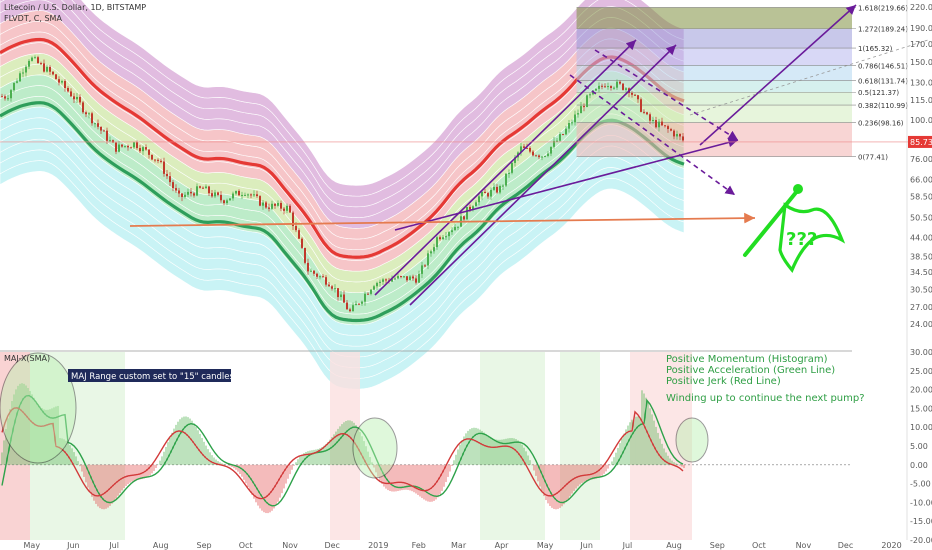 The image size is (932, 550). What do you see at coordinates (921, 272) in the screenshot?
I see `price-tick: 34.50` at bounding box center [921, 272].